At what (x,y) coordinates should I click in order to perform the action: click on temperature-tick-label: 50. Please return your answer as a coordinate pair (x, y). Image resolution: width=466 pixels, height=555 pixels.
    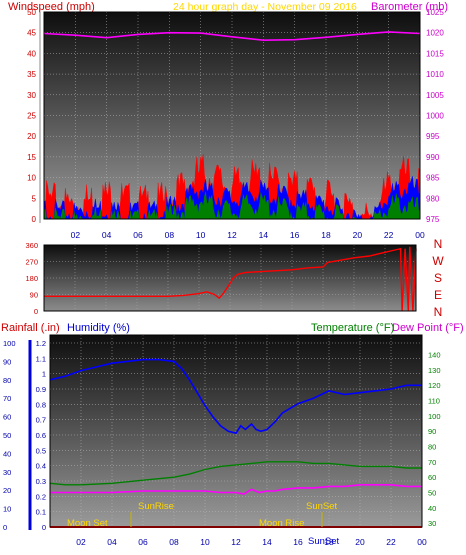
    Looking at the image, I should click on (432, 493).